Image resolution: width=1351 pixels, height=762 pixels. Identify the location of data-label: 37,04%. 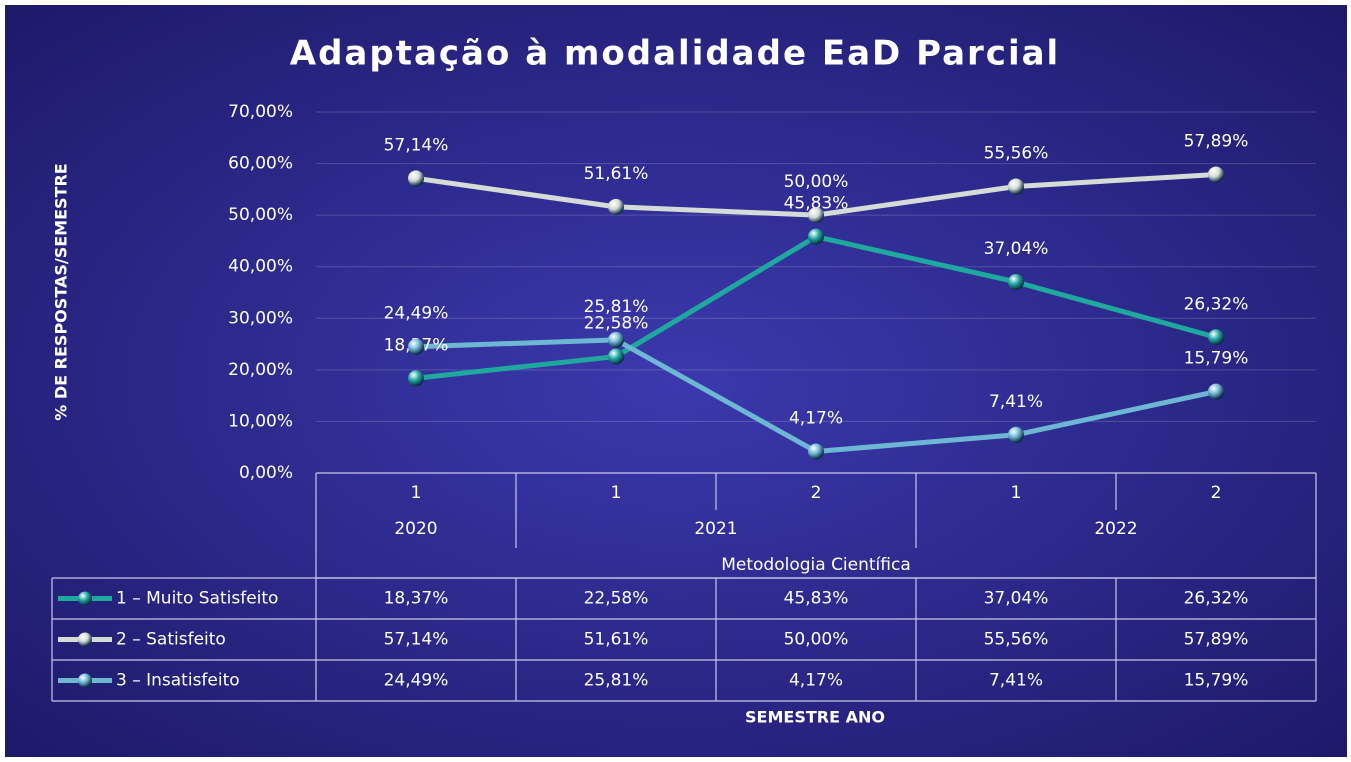
(1016, 249).